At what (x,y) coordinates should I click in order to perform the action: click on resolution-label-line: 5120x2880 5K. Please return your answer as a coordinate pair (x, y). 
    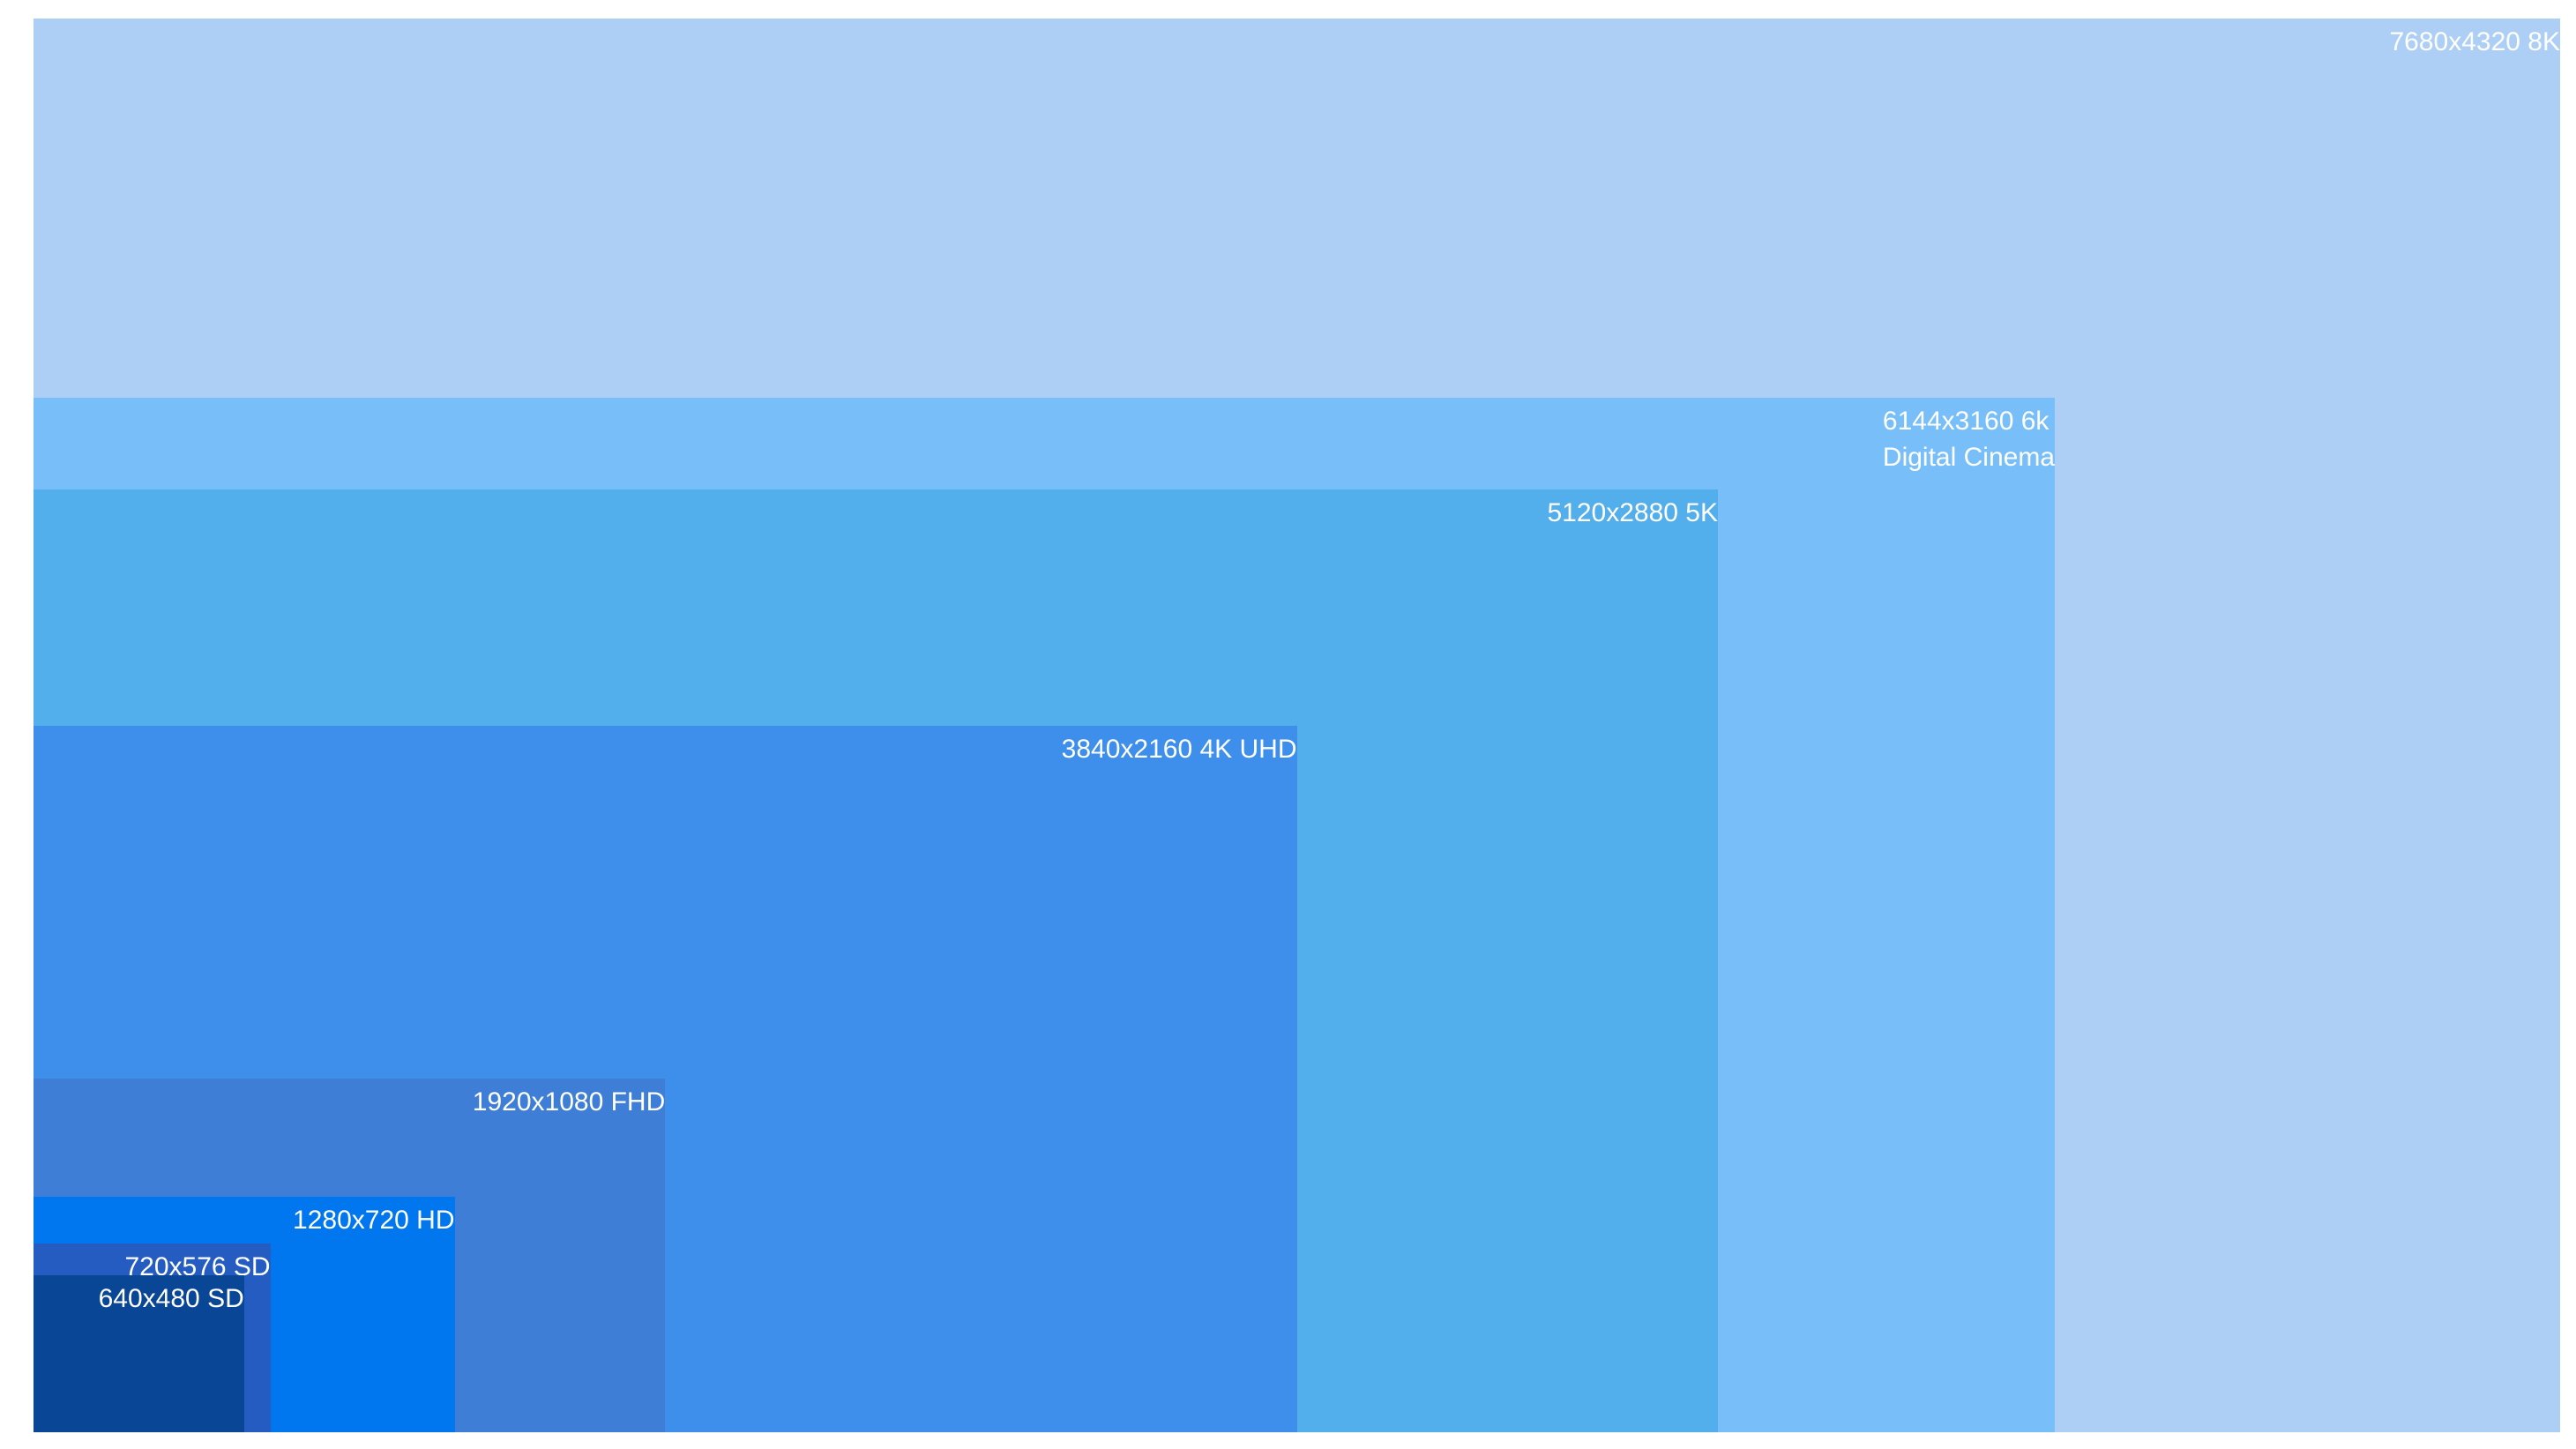
    Looking at the image, I should click on (1632, 513).